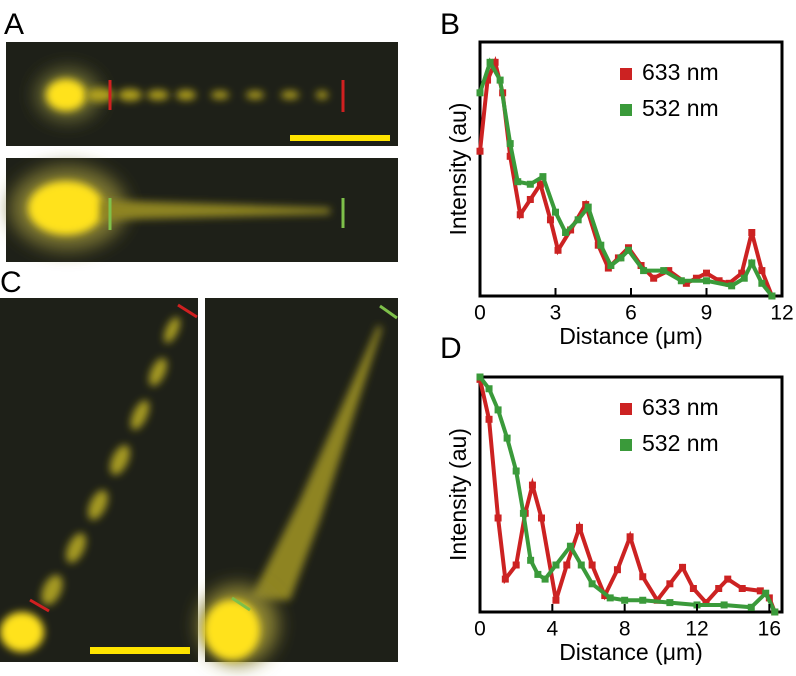 The image size is (796, 676). Describe the element at coordinates (458, 169) in the screenshot. I see `y-axis-label: Intensity (au)` at that location.